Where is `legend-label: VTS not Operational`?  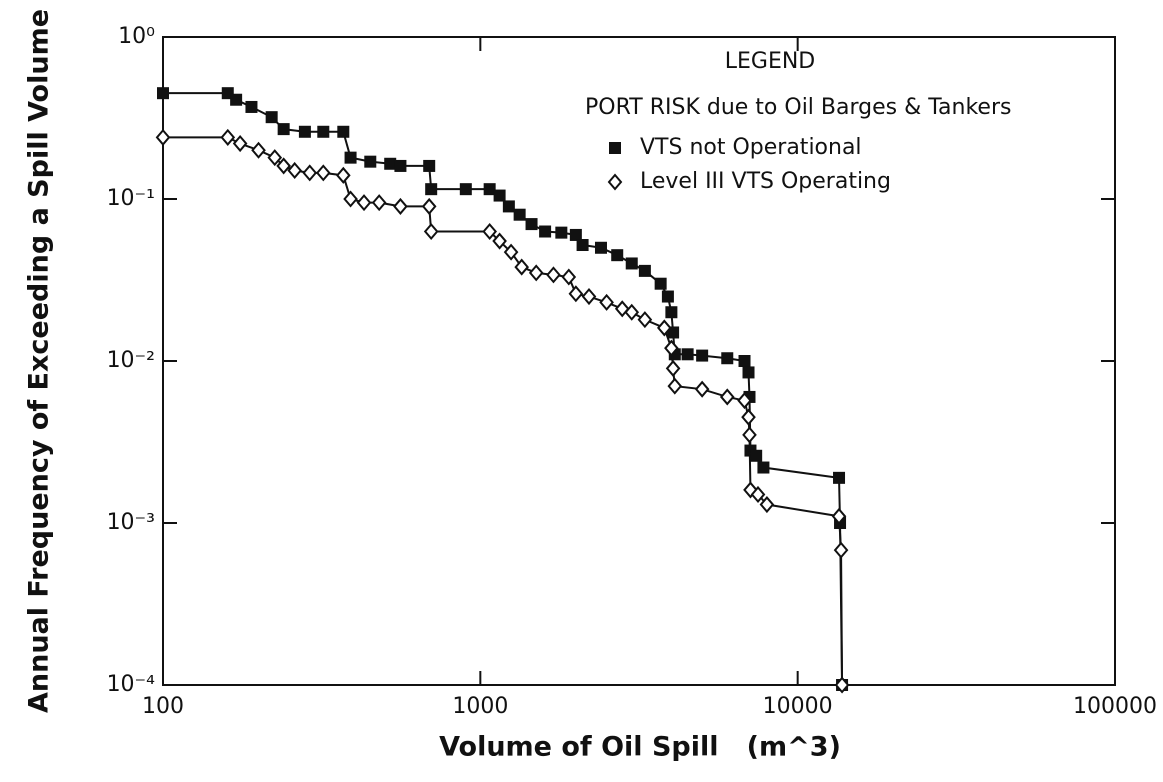 legend-label: VTS not Operational is located at coordinates (751, 147).